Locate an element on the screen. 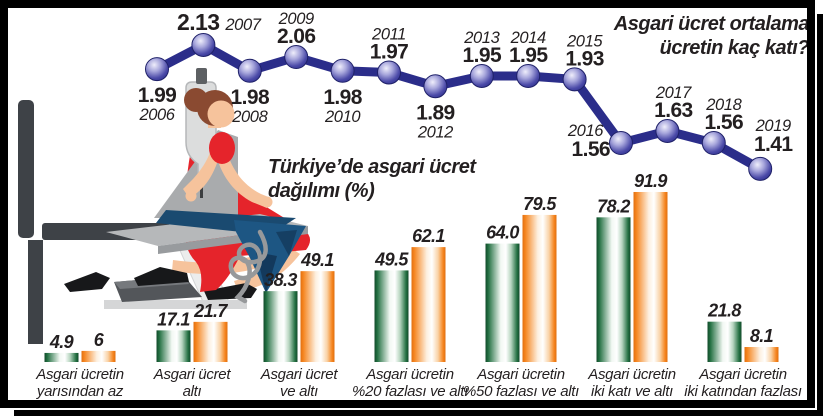 The height and width of the screenshot is (416, 823). bar-value-orange-4: 79.5 is located at coordinates (540, 204).